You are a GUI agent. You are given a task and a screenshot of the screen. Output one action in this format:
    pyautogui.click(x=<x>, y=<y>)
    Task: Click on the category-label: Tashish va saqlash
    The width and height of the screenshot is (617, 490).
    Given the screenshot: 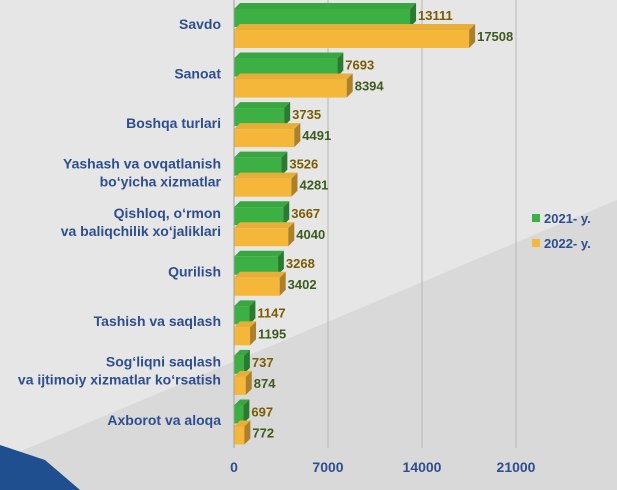 What is the action you would take?
    pyautogui.click(x=157, y=321)
    